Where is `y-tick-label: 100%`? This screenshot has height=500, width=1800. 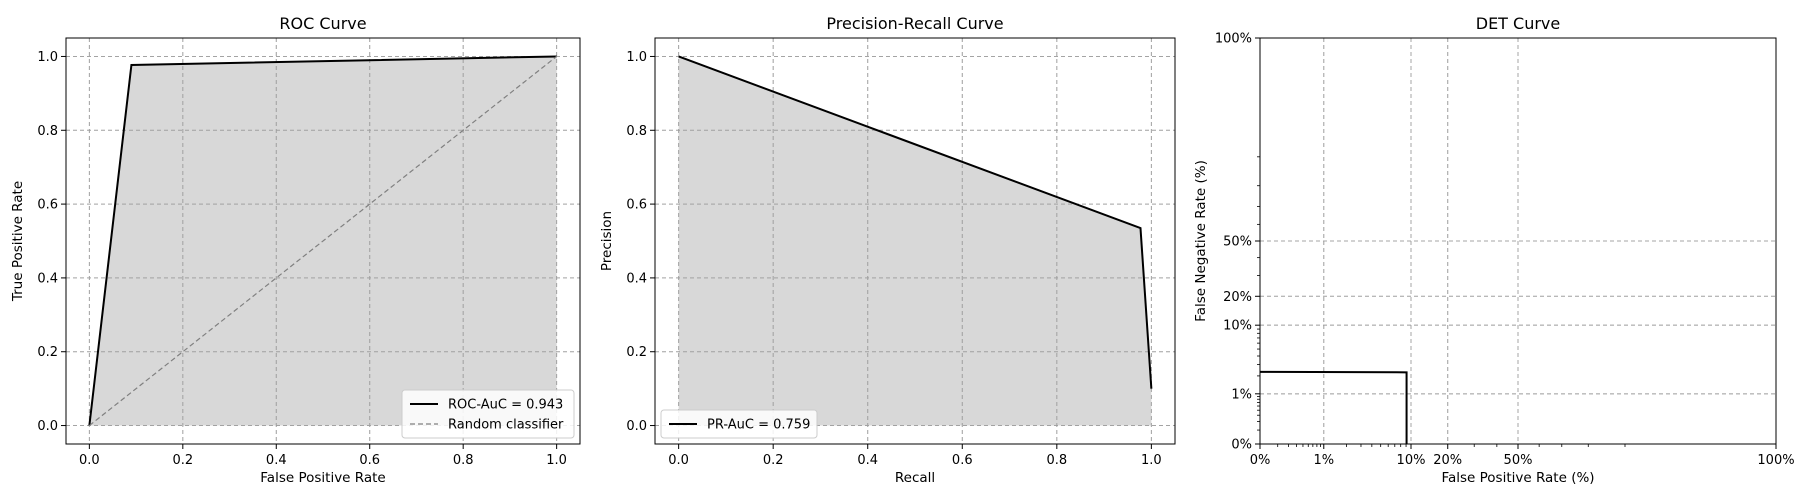 y-tick-label: 100% is located at coordinates (1233, 39).